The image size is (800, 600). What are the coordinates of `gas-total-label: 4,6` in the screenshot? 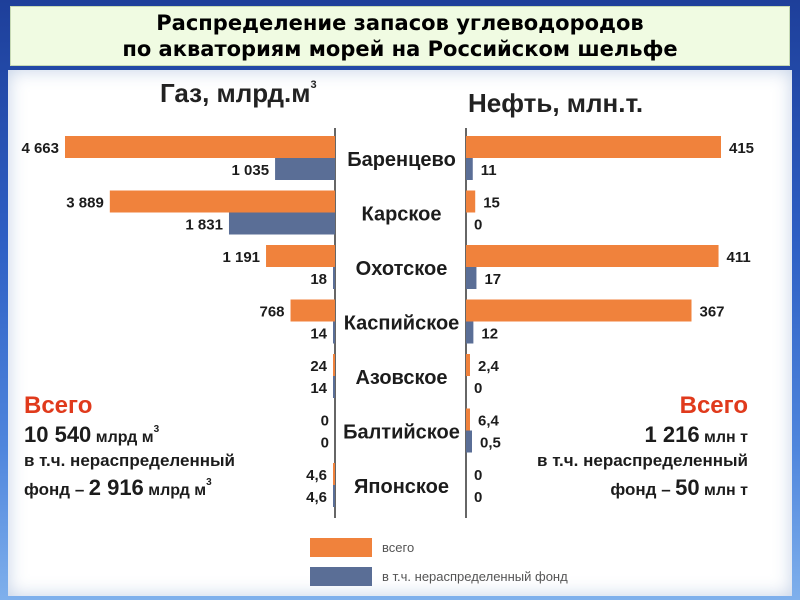 It's located at (316, 475).